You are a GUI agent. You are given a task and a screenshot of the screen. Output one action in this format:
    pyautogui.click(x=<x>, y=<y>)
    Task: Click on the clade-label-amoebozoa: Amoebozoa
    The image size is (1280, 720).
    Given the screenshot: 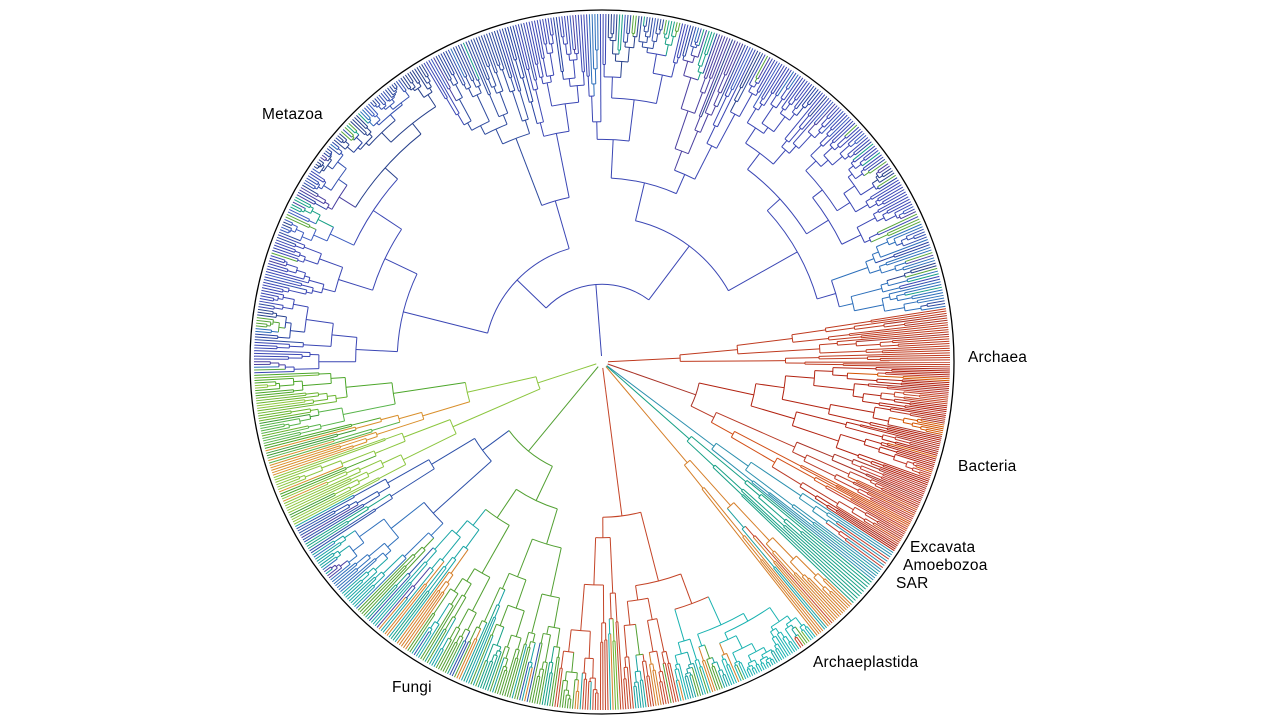 What is the action you would take?
    pyautogui.click(x=945, y=565)
    